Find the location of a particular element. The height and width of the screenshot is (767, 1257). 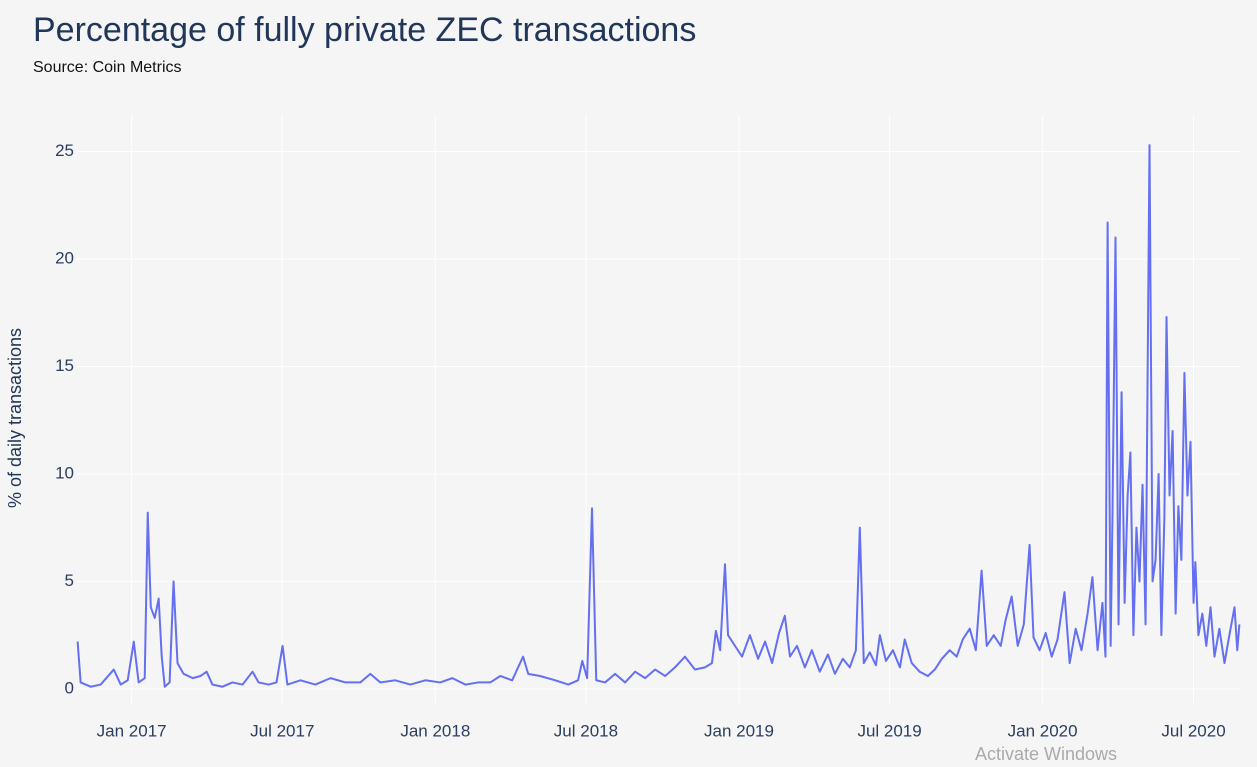

y-tick-label: 10 is located at coordinates (64, 472).